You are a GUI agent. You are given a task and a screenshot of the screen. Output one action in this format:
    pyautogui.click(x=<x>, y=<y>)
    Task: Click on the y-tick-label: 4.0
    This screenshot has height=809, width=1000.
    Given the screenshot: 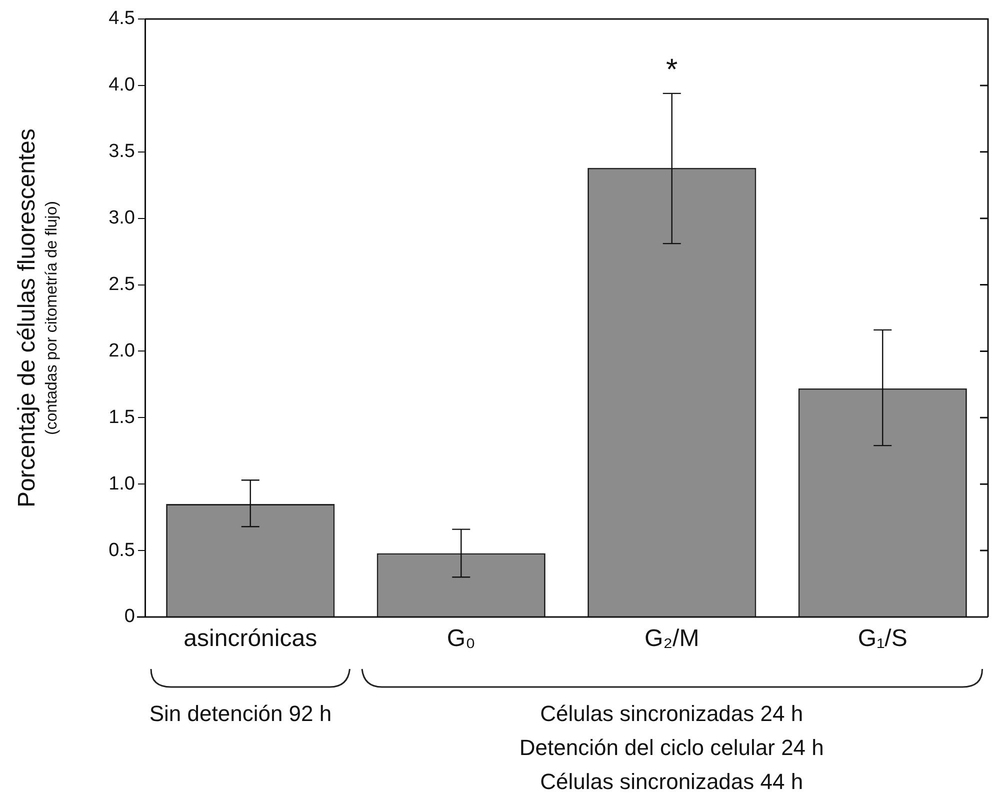 What is the action you would take?
    pyautogui.click(x=121, y=85)
    